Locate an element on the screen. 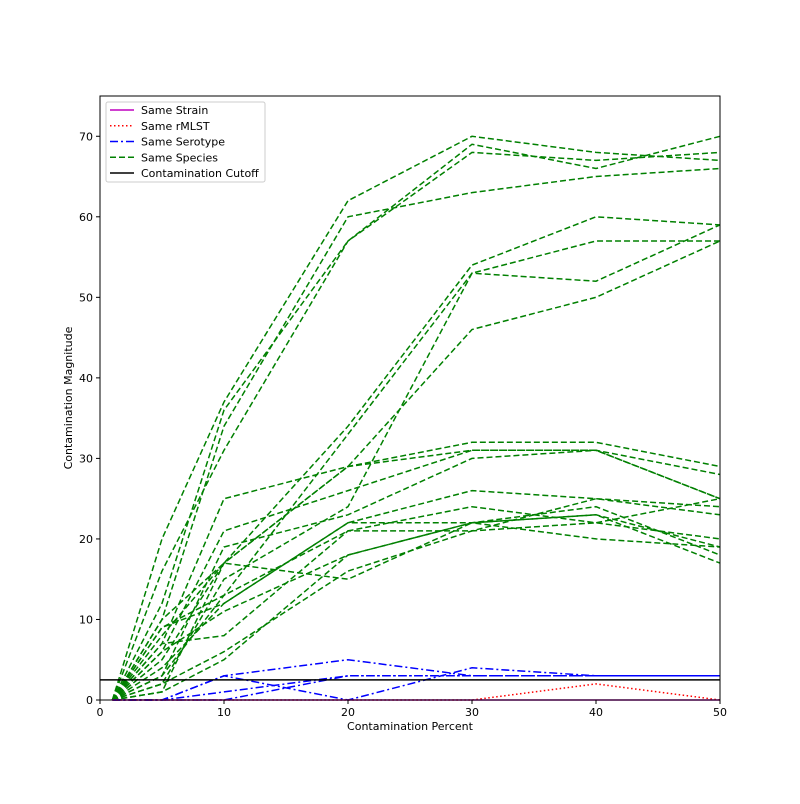  x-tick-label: 20 is located at coordinates (348, 712).